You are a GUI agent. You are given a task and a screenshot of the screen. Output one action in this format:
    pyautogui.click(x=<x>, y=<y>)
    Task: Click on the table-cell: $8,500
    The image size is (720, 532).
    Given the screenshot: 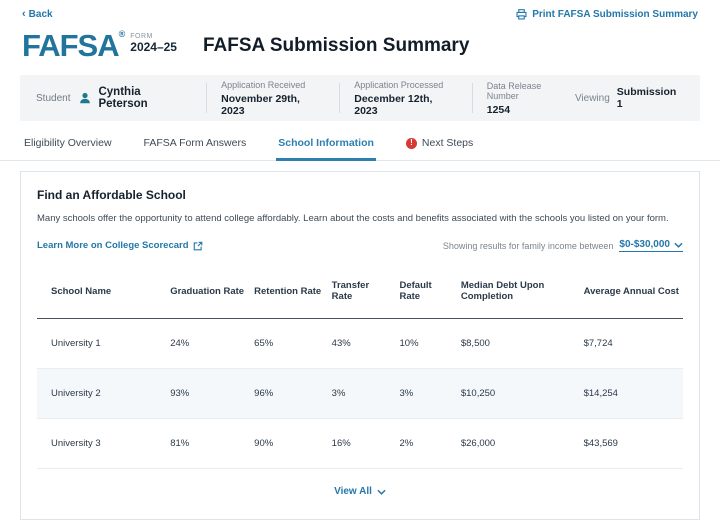 What is the action you would take?
    pyautogui.click(x=518, y=343)
    